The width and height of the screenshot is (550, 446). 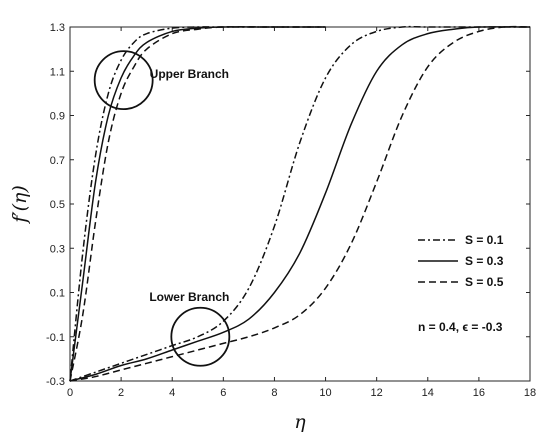 I want to click on annotation-label: Lower Branch, so click(x=189, y=297).